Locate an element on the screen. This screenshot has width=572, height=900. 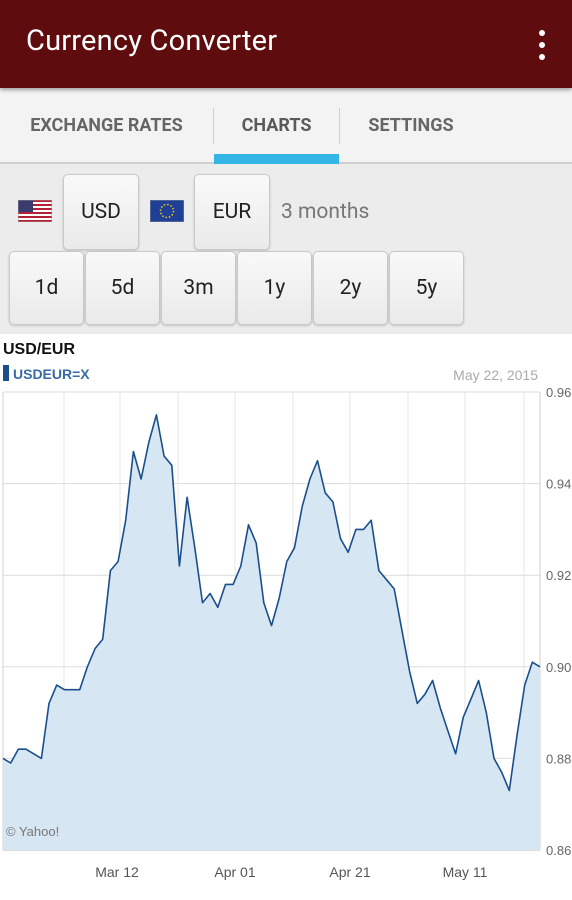
from-currency-button: USD is located at coordinates (101, 212).